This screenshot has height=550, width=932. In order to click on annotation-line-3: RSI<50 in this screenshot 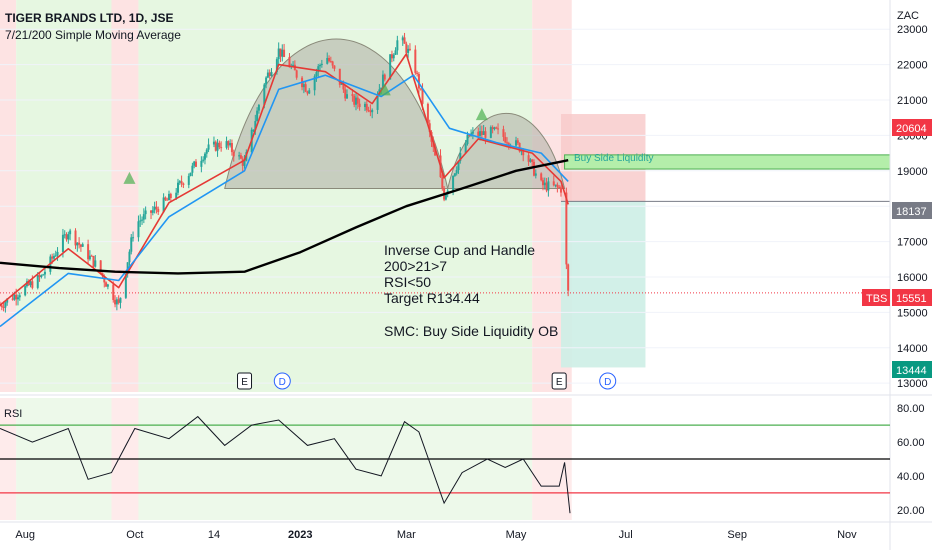, I will do `click(407, 282)`.